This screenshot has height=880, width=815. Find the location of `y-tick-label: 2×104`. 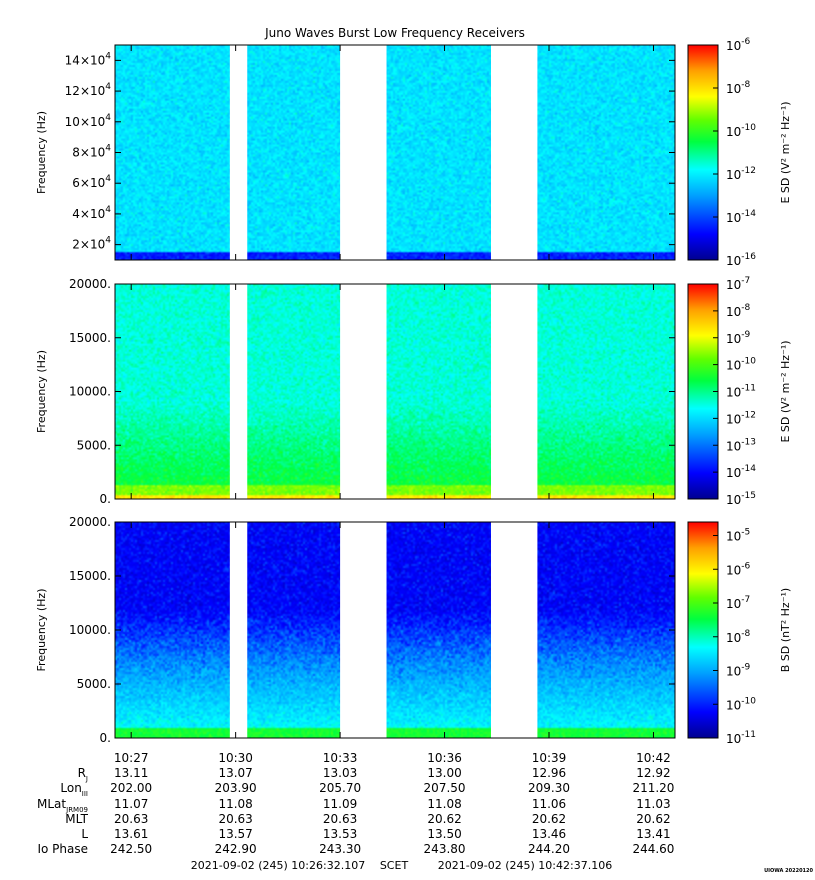

y-tick-label: 2×104 is located at coordinates (91, 244).